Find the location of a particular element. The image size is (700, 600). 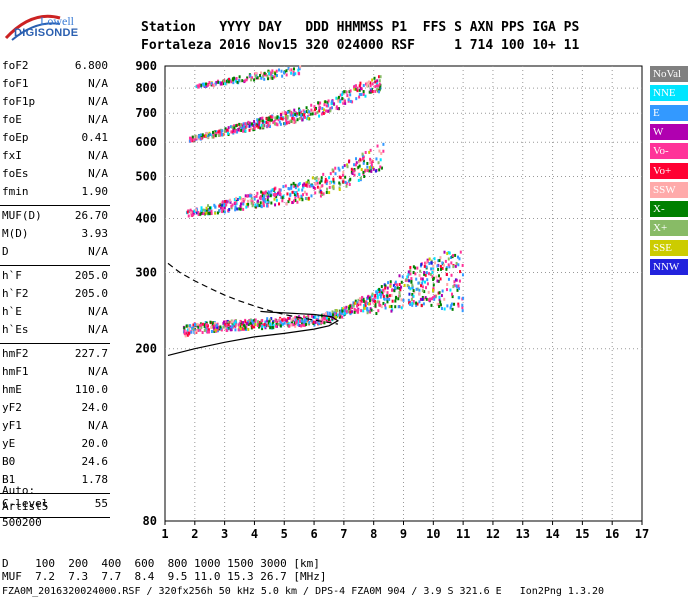

y-tick-label: 500 is located at coordinates (146, 176).